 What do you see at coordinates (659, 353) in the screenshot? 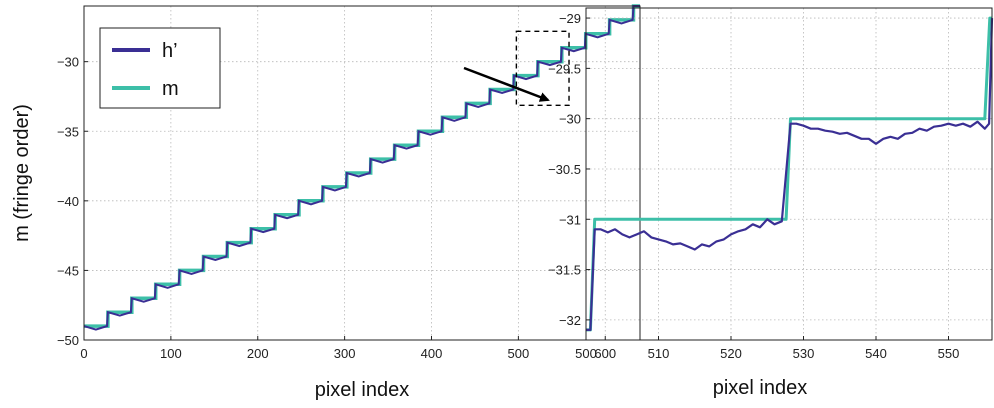
I see `right-x-tick-label: 510` at bounding box center [659, 353].